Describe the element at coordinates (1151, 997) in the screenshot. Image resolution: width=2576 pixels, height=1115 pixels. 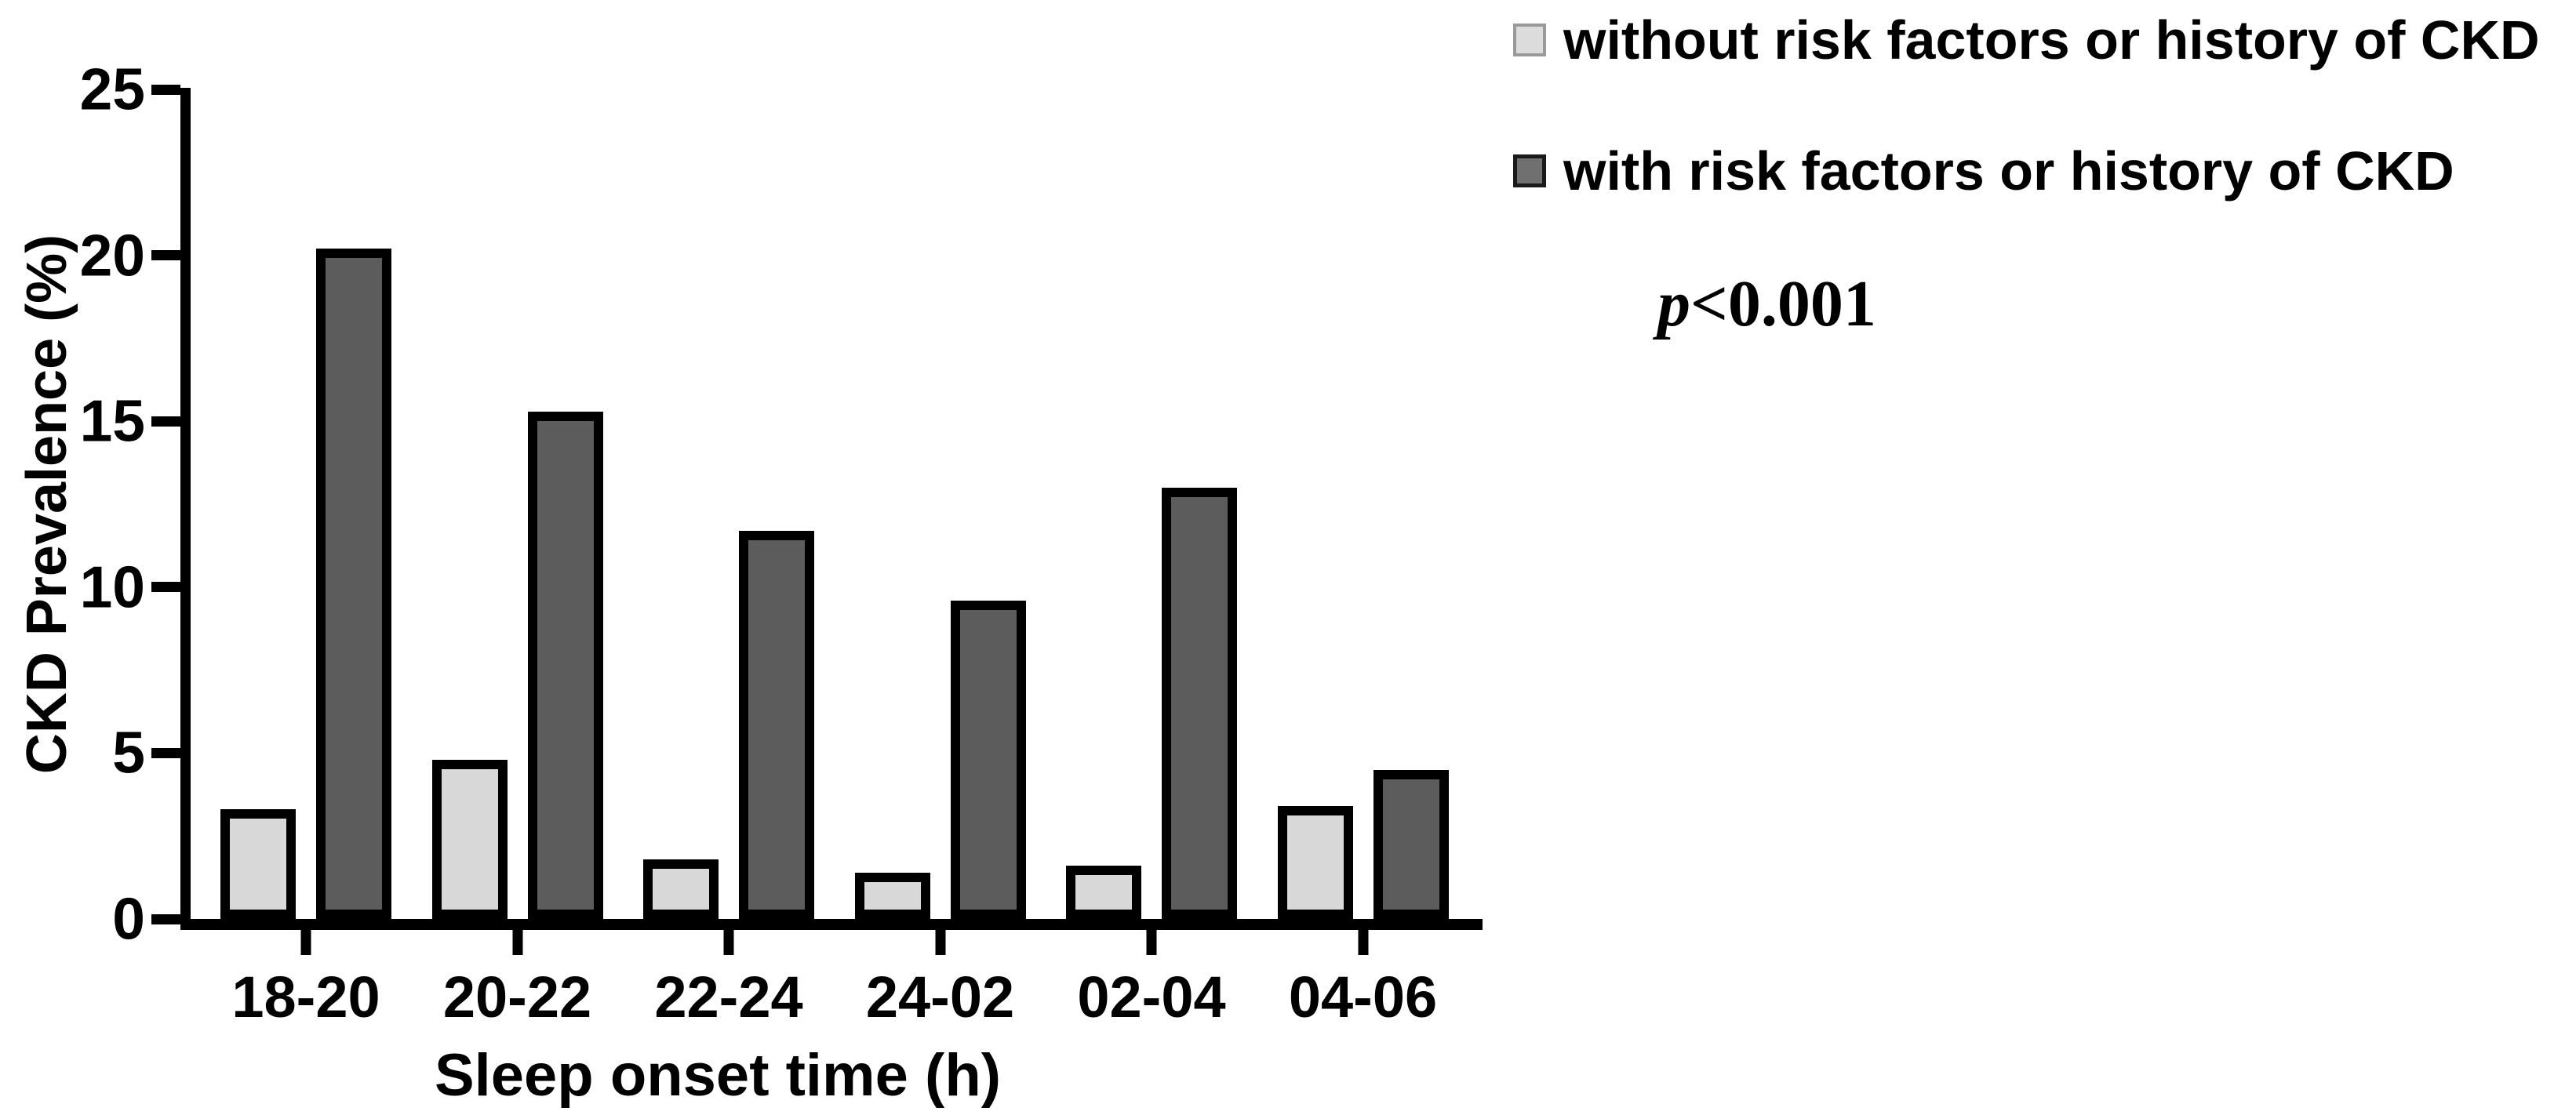
I see `x-tick-label-02-04: 02-04` at that location.